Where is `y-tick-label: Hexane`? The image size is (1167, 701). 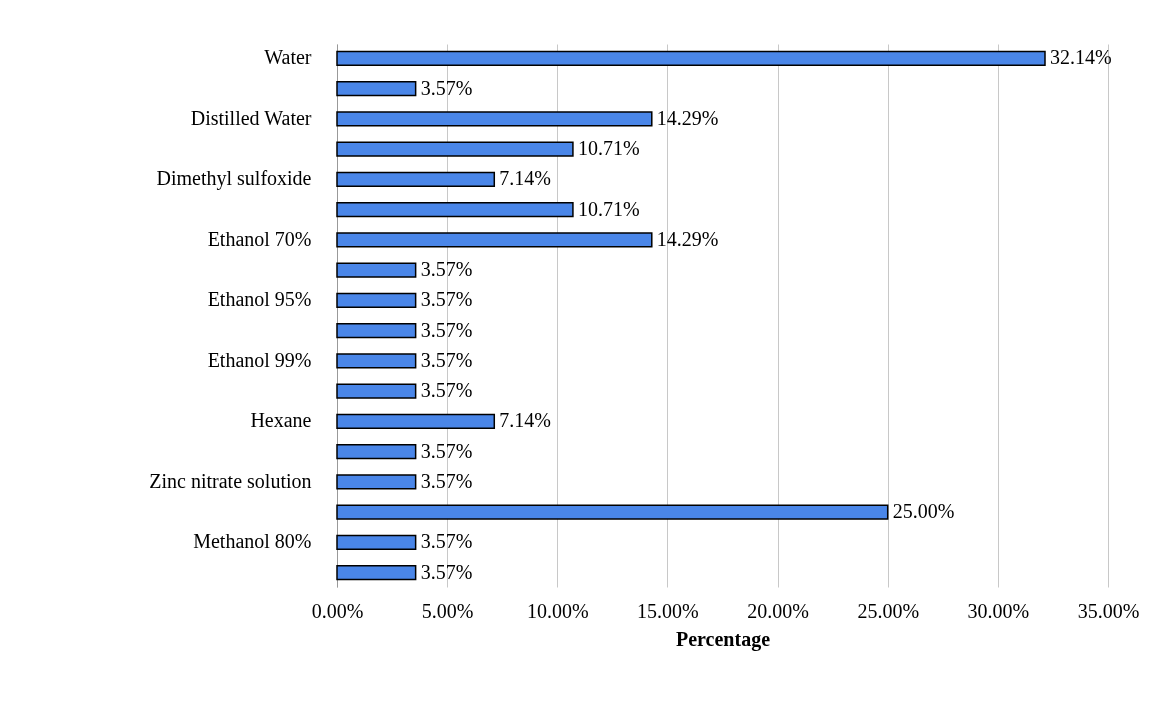 y-tick-label: Hexane is located at coordinates (281, 420).